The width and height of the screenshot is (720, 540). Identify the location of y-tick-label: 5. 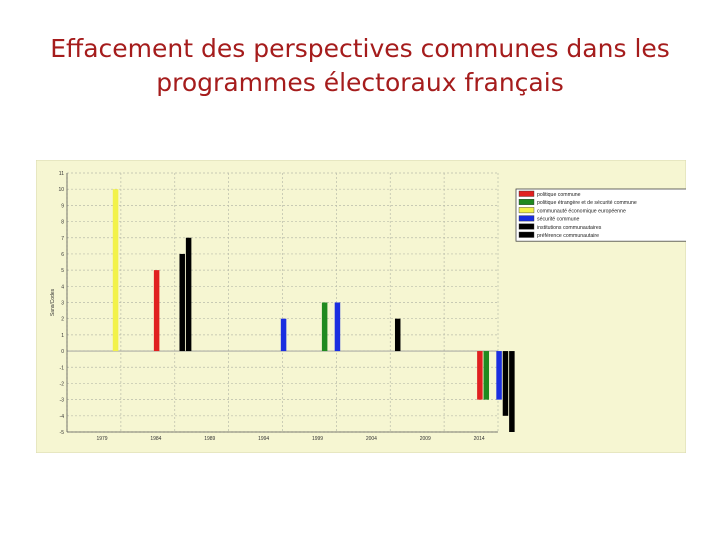
(62, 271).